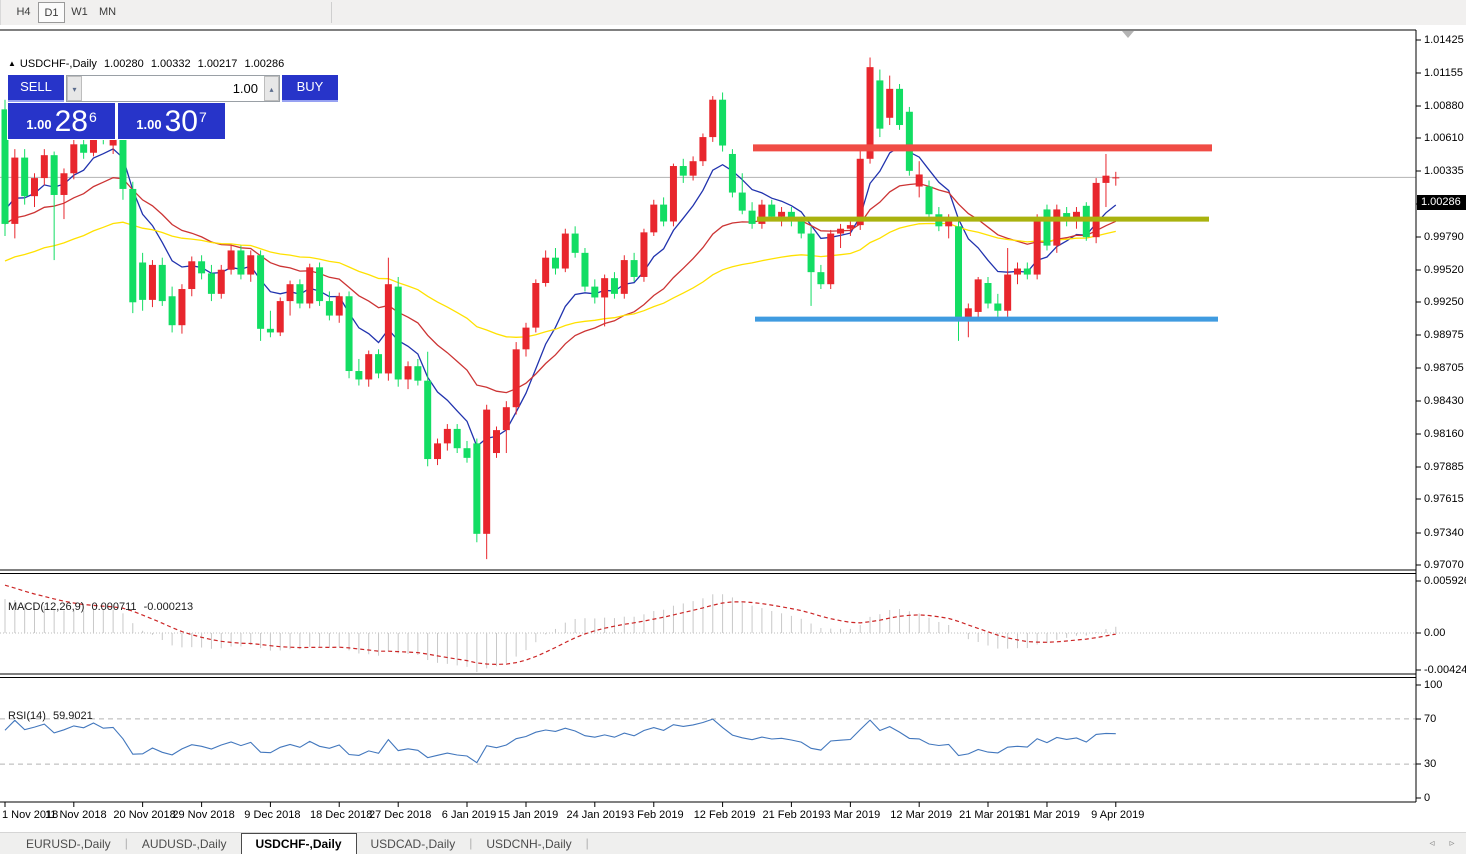  Describe the element at coordinates (12, 63) in the screenshot. I see `collapse-panel-icon: ▲` at that location.